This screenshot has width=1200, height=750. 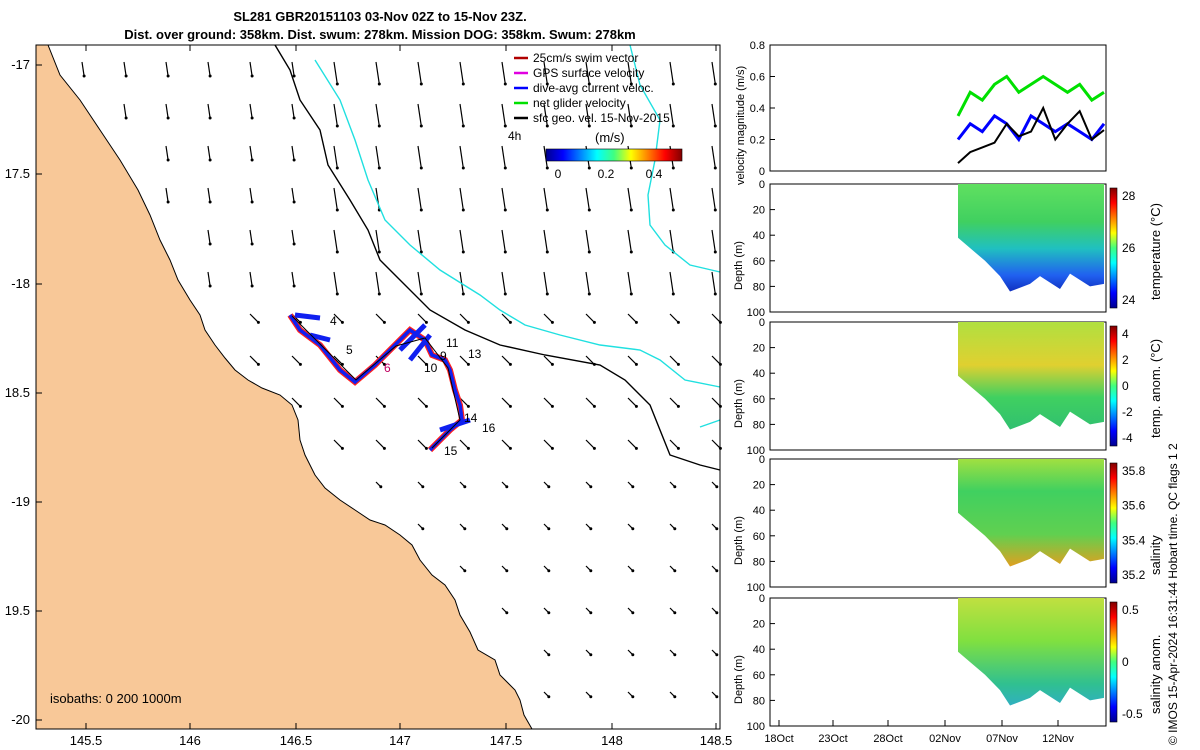 I want to click on time-tick-label: 28Oct, so click(x=887, y=739).